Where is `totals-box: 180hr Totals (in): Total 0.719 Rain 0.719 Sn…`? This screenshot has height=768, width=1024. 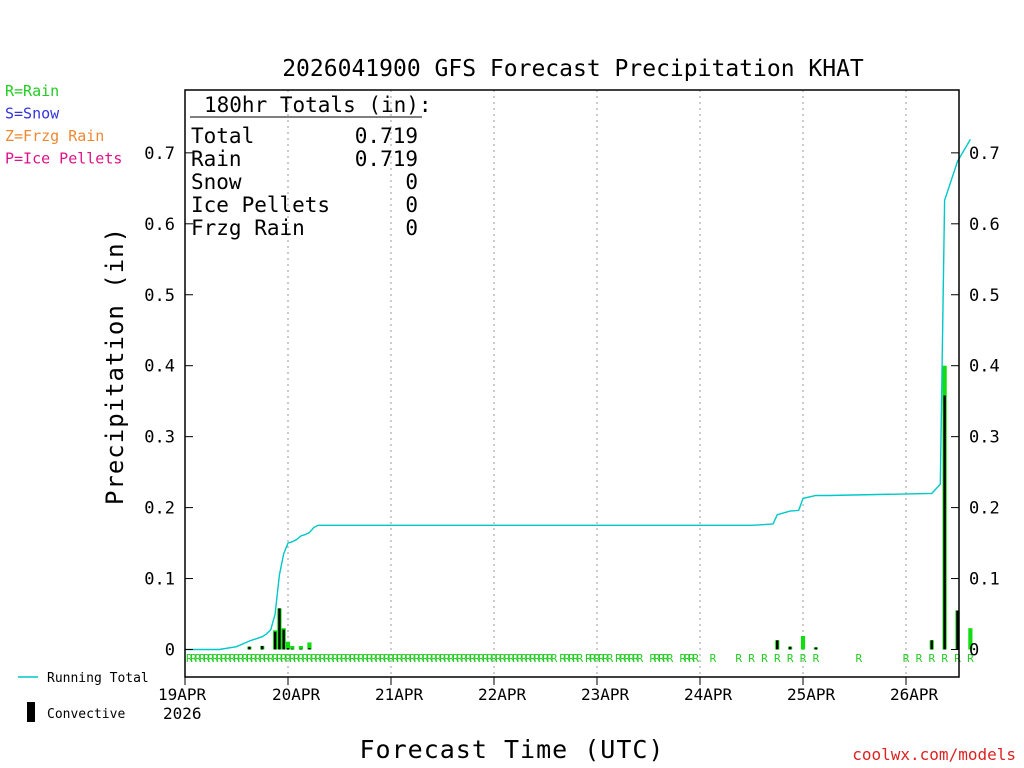 totals-box: 180hr Totals (in): Total 0.719 Rain 0.719 Sn… is located at coordinates (311, 166).